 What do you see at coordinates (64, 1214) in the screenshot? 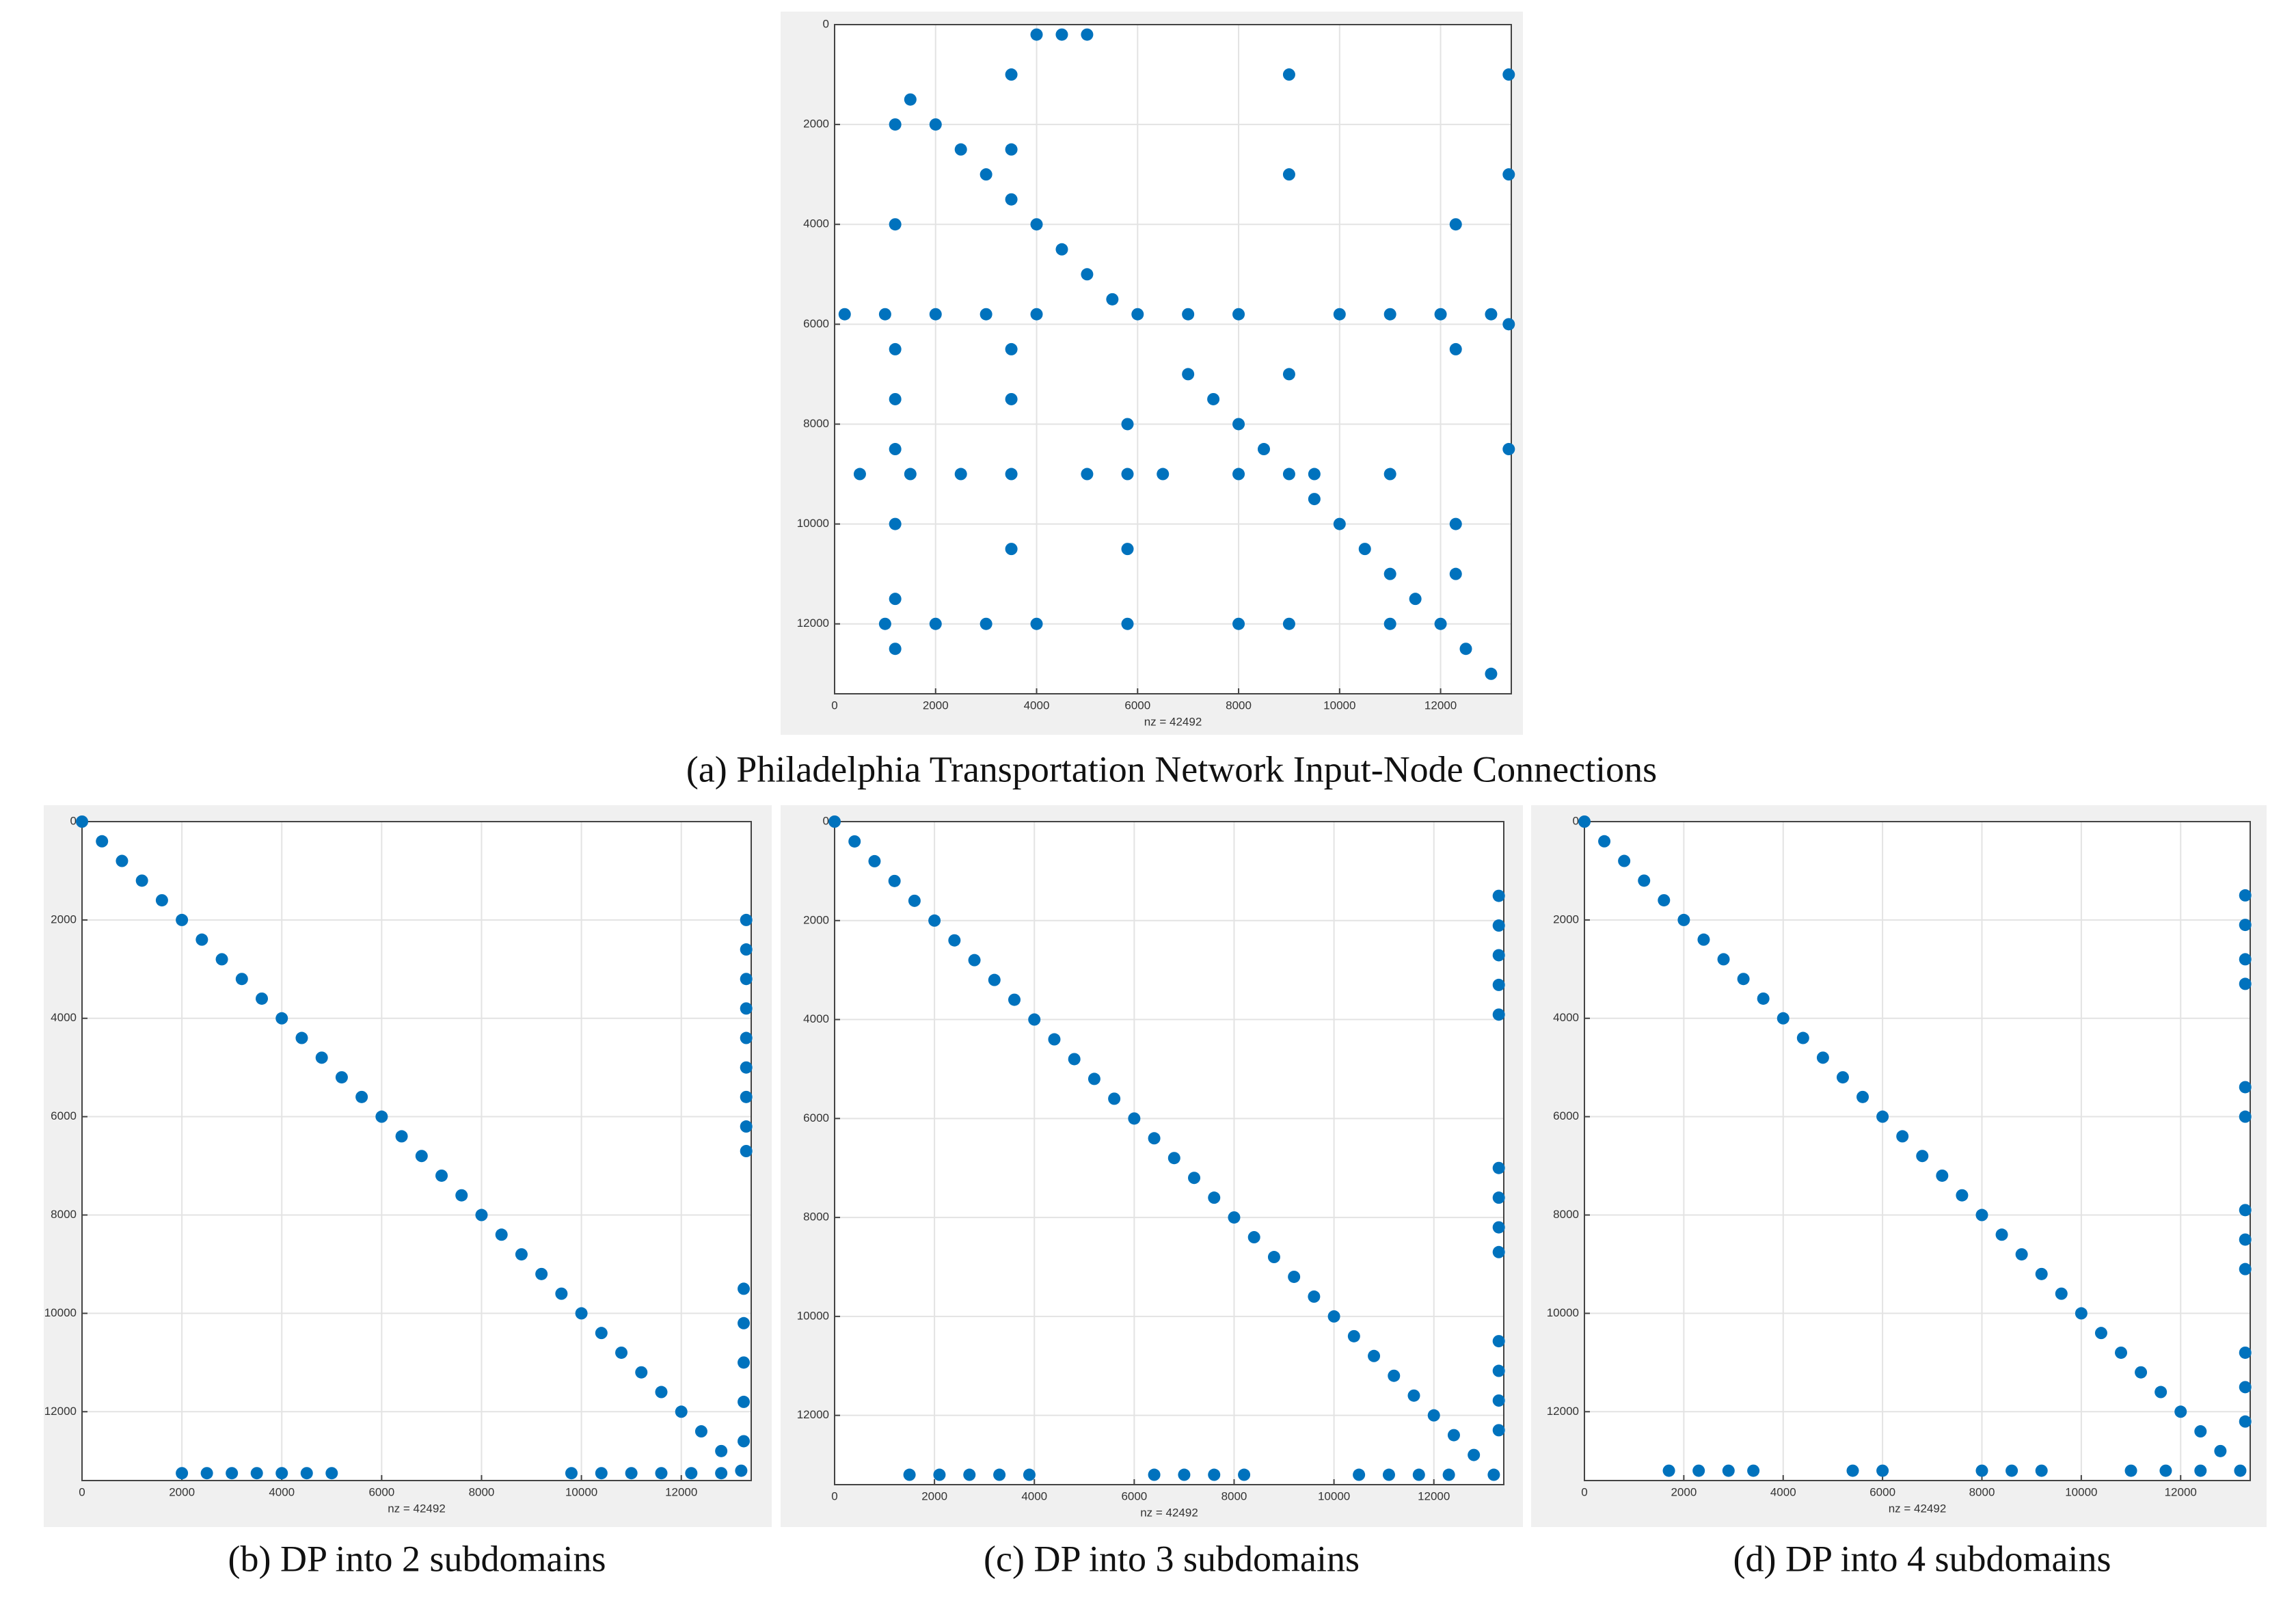
I see `y-tick-label: 8000` at bounding box center [64, 1214].